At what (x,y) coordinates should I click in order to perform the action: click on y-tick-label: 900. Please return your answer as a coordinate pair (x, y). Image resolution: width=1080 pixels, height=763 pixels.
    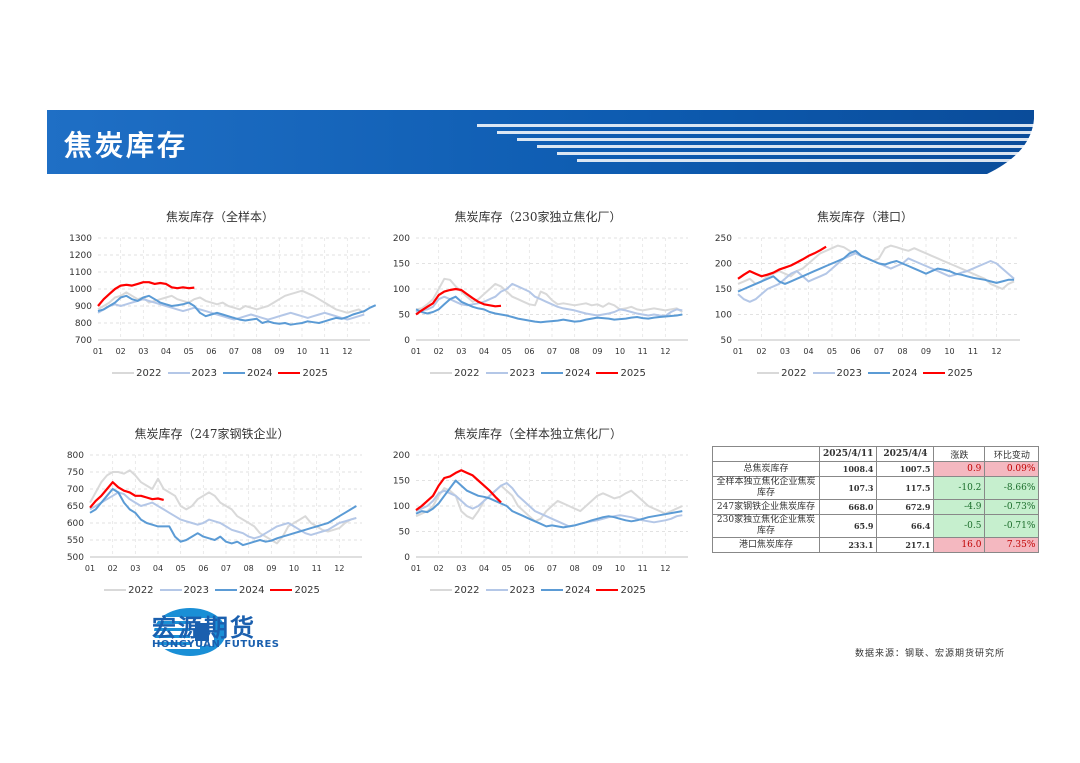
    Looking at the image, I should click on (83, 307).